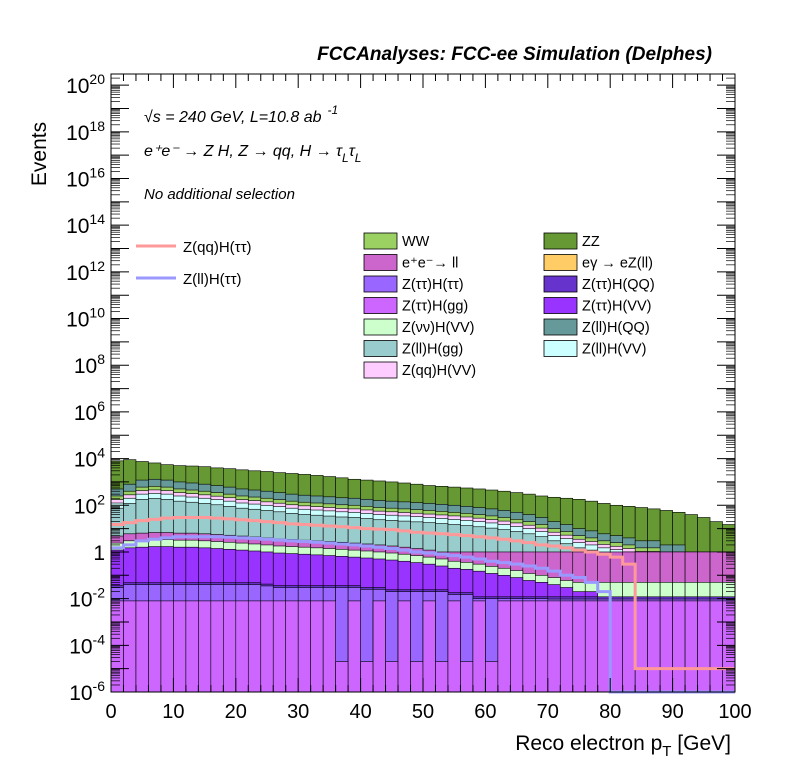 The width and height of the screenshot is (796, 772). I want to click on tau2-sub: L, so click(358, 158).